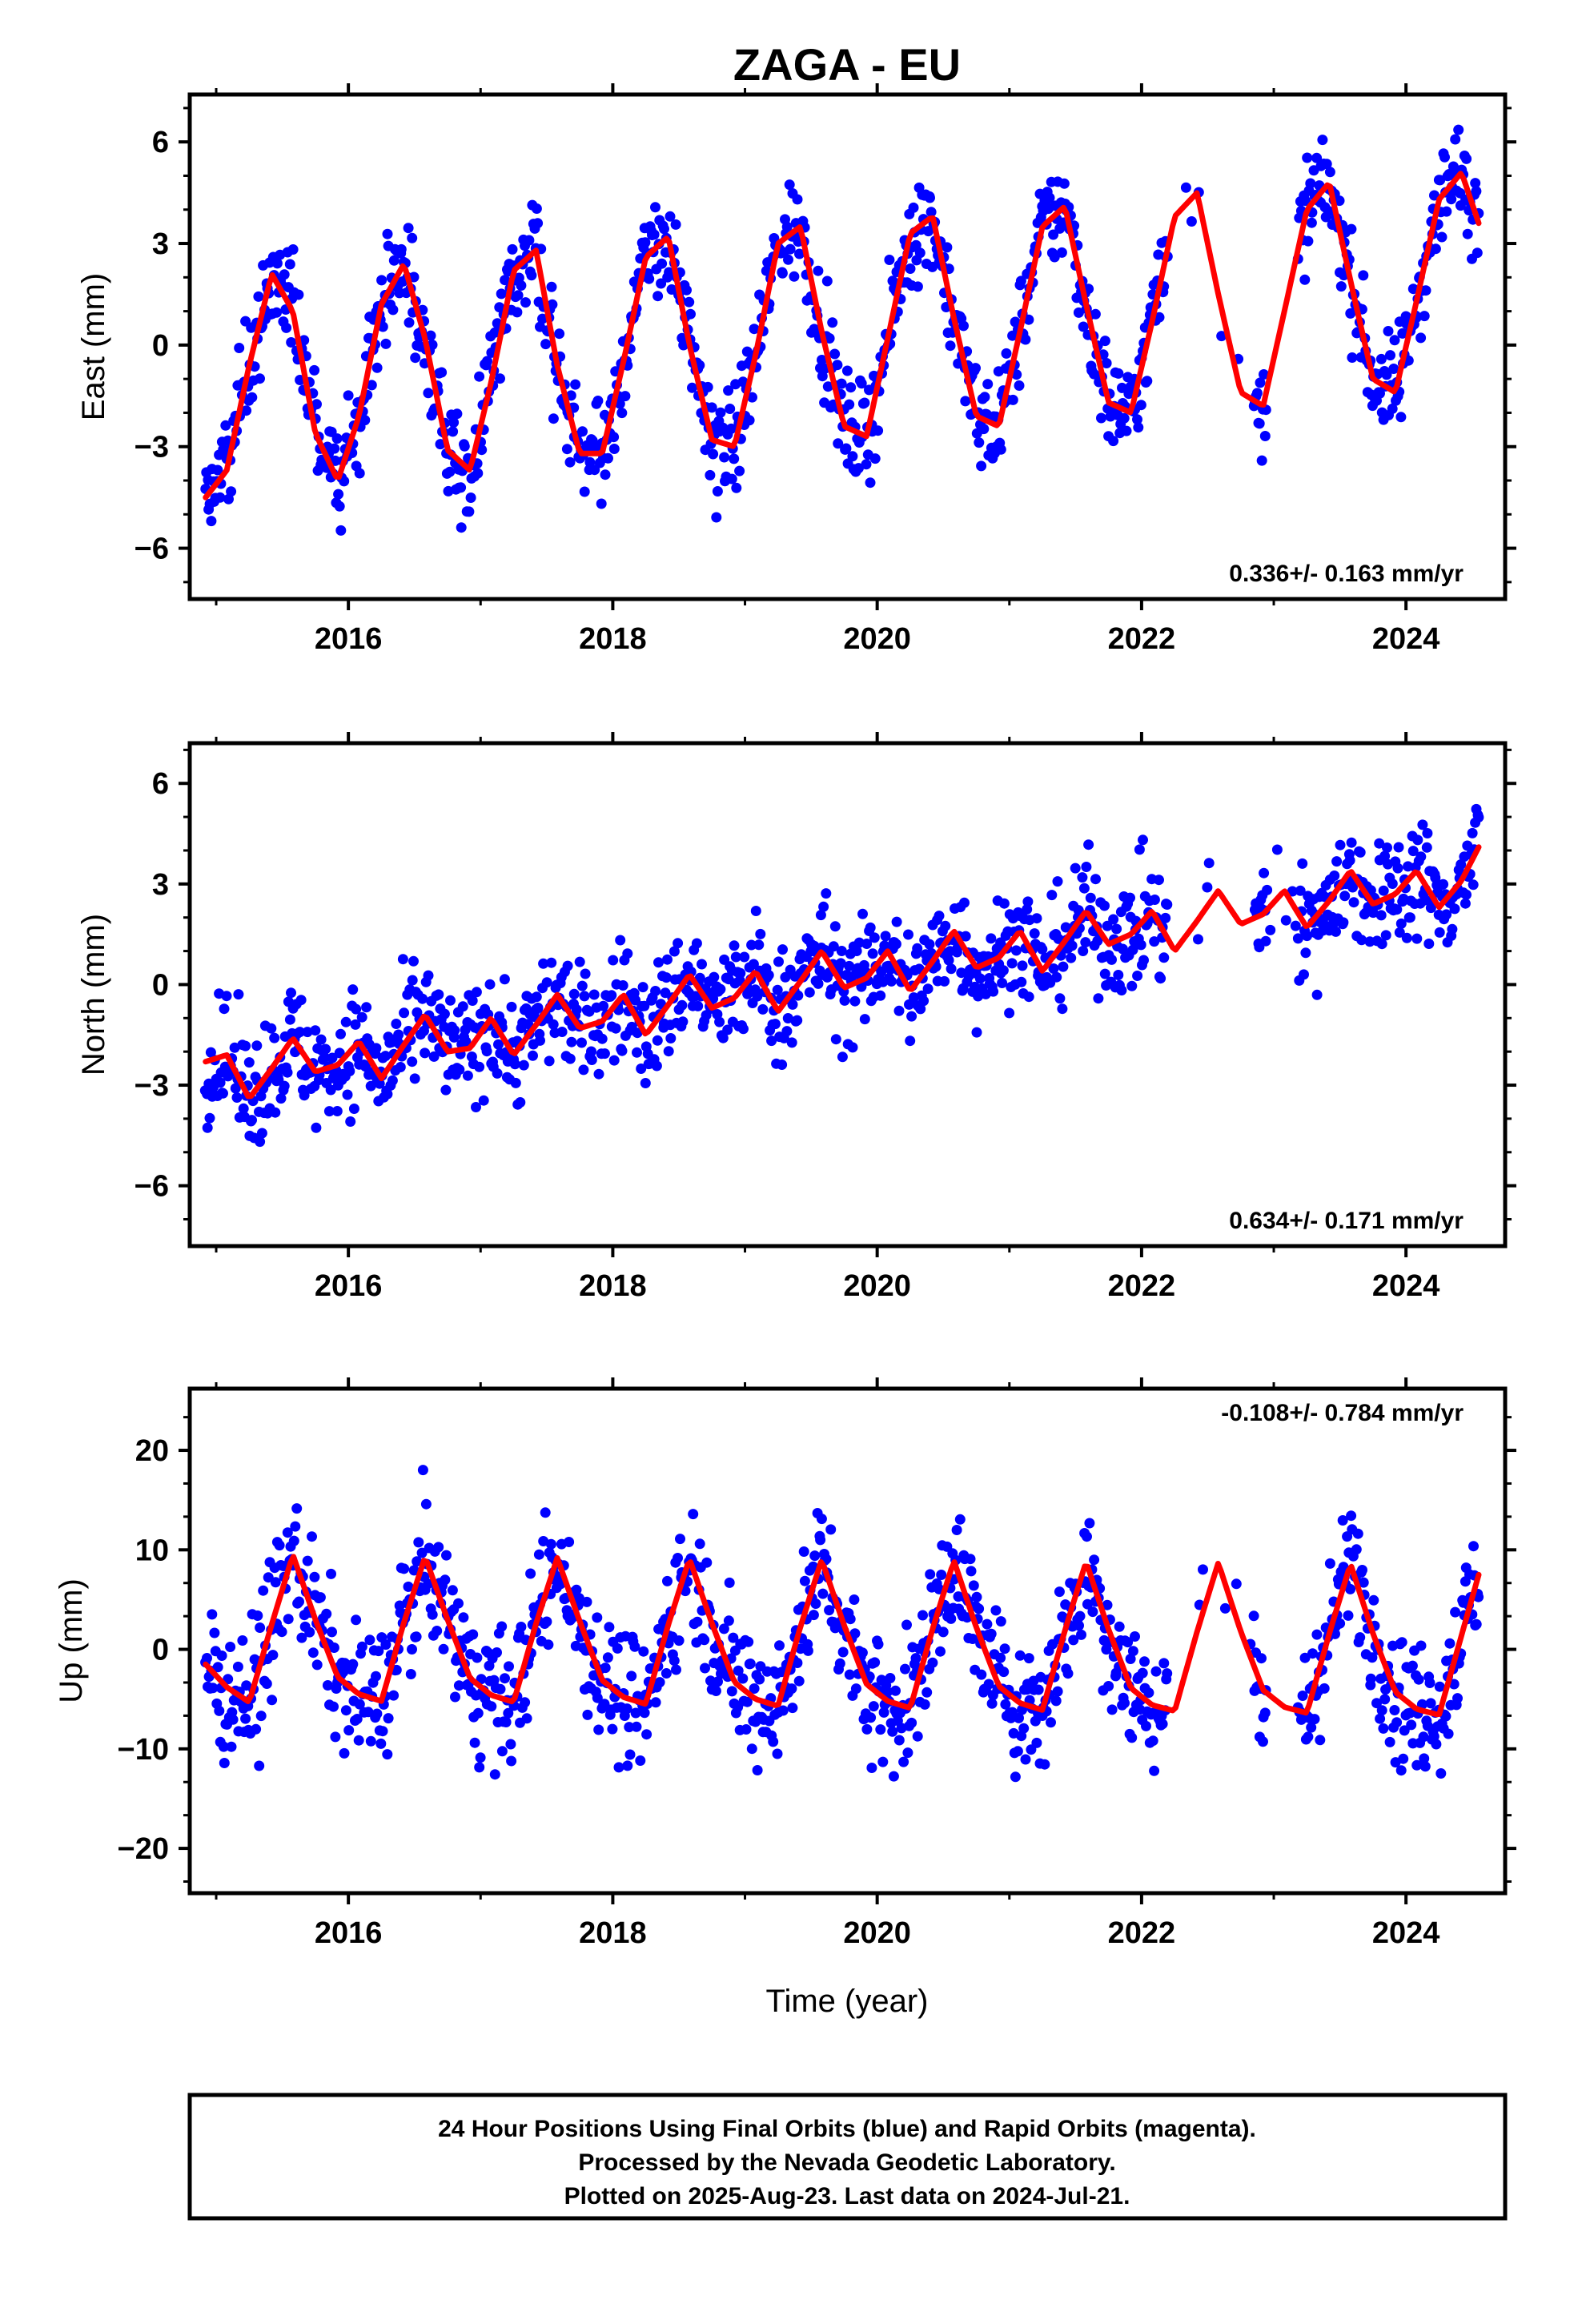 The image size is (1582, 2324). What do you see at coordinates (152, 1551) in the screenshot?
I see `up-y-tick-label: 10` at bounding box center [152, 1551].